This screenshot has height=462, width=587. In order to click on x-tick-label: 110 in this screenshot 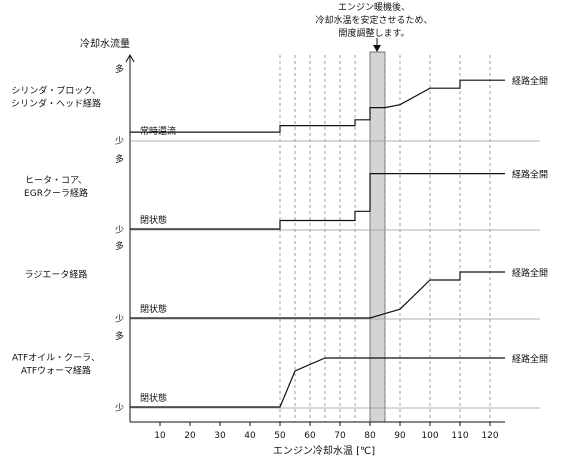, I will do `click(459, 436)`.